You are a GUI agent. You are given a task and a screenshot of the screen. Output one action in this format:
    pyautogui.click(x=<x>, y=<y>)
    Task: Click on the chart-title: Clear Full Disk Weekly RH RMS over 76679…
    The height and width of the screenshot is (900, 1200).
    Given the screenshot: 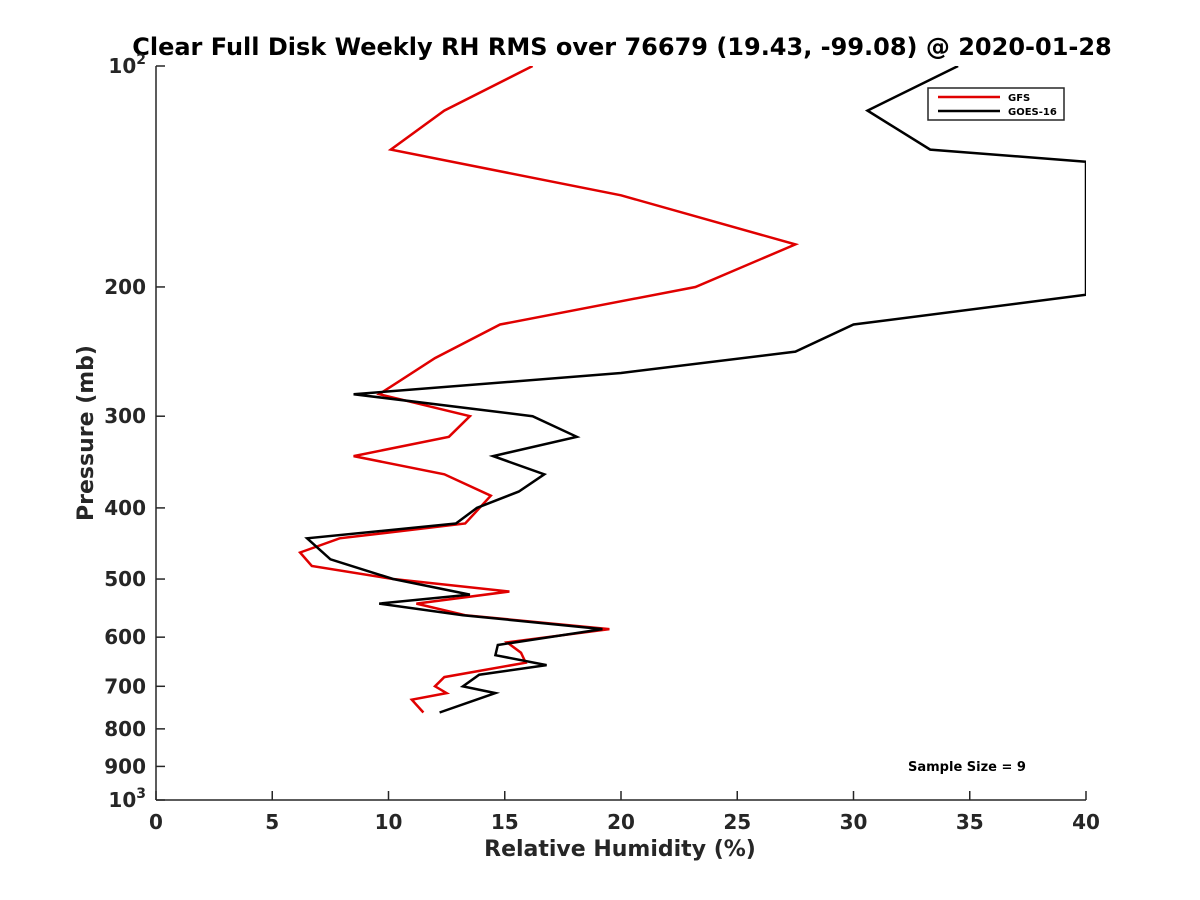 What is the action you would take?
    pyautogui.click(x=622, y=47)
    